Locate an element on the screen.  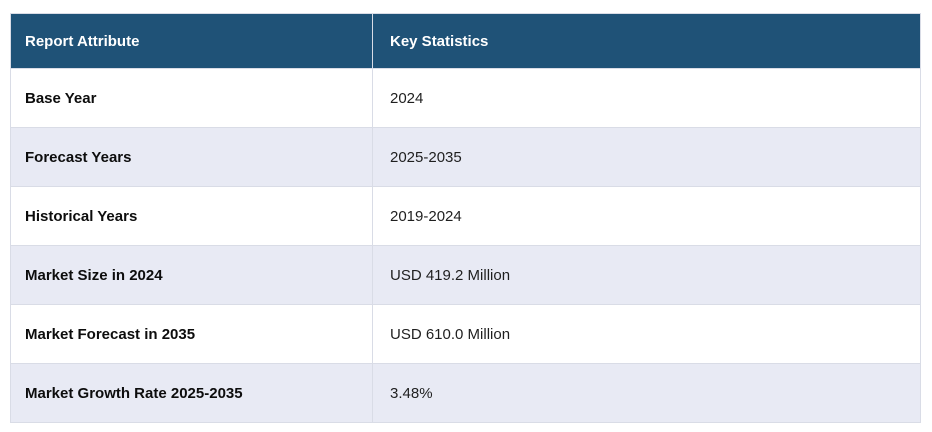
attribute-cell: Historical Years is located at coordinates (191, 216).